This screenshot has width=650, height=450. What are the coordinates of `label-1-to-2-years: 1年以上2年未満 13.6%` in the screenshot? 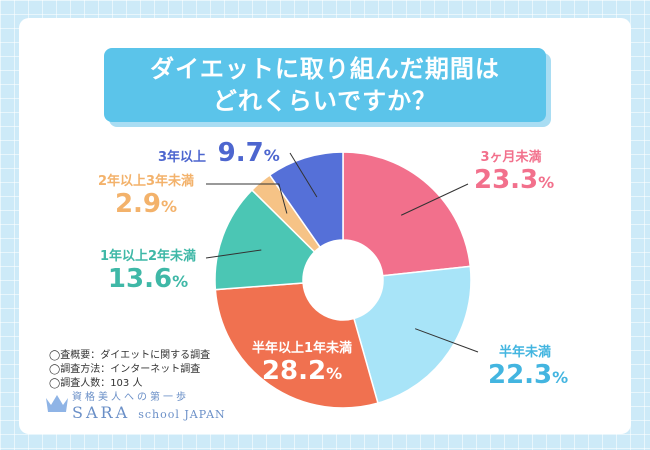 It's located at (148, 269).